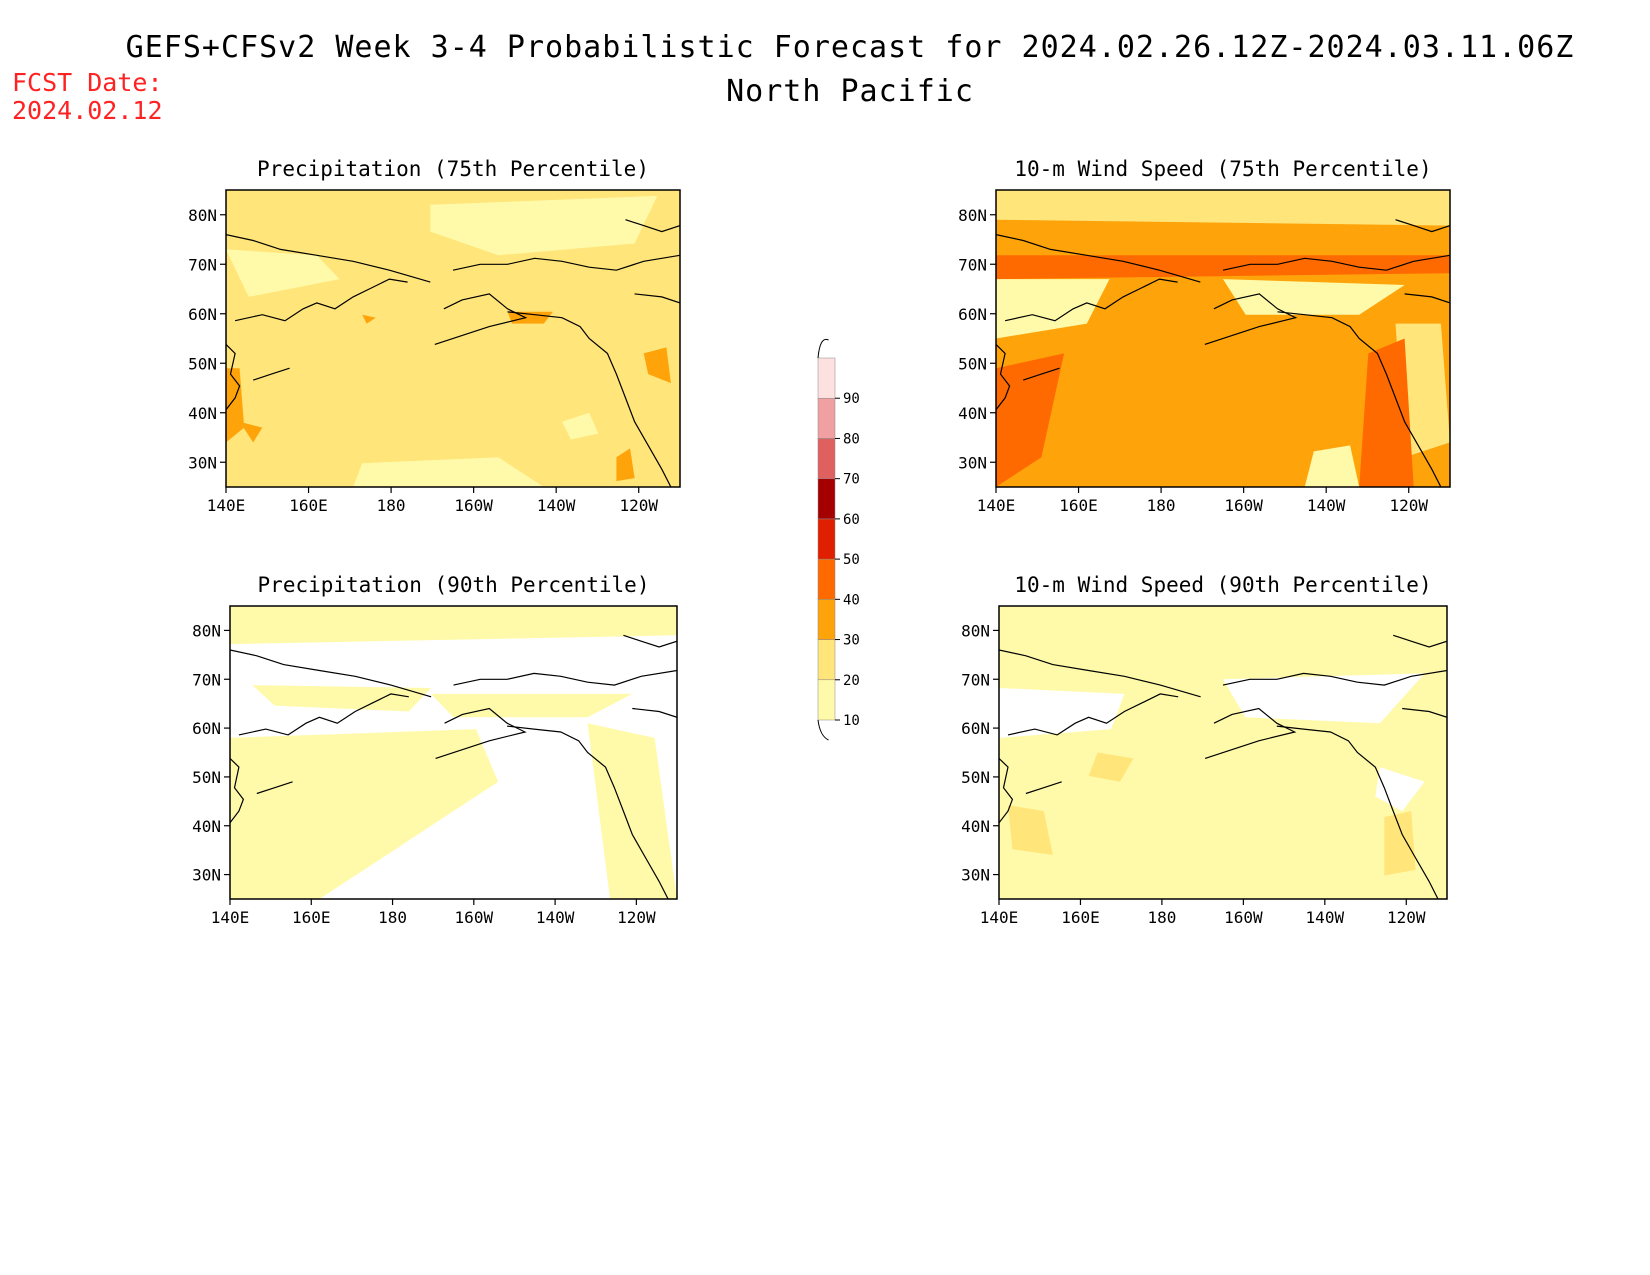 The height and width of the screenshot is (1275, 1650). Describe the element at coordinates (851, 641) in the screenshot. I see `colorbar-label: 30` at that location.